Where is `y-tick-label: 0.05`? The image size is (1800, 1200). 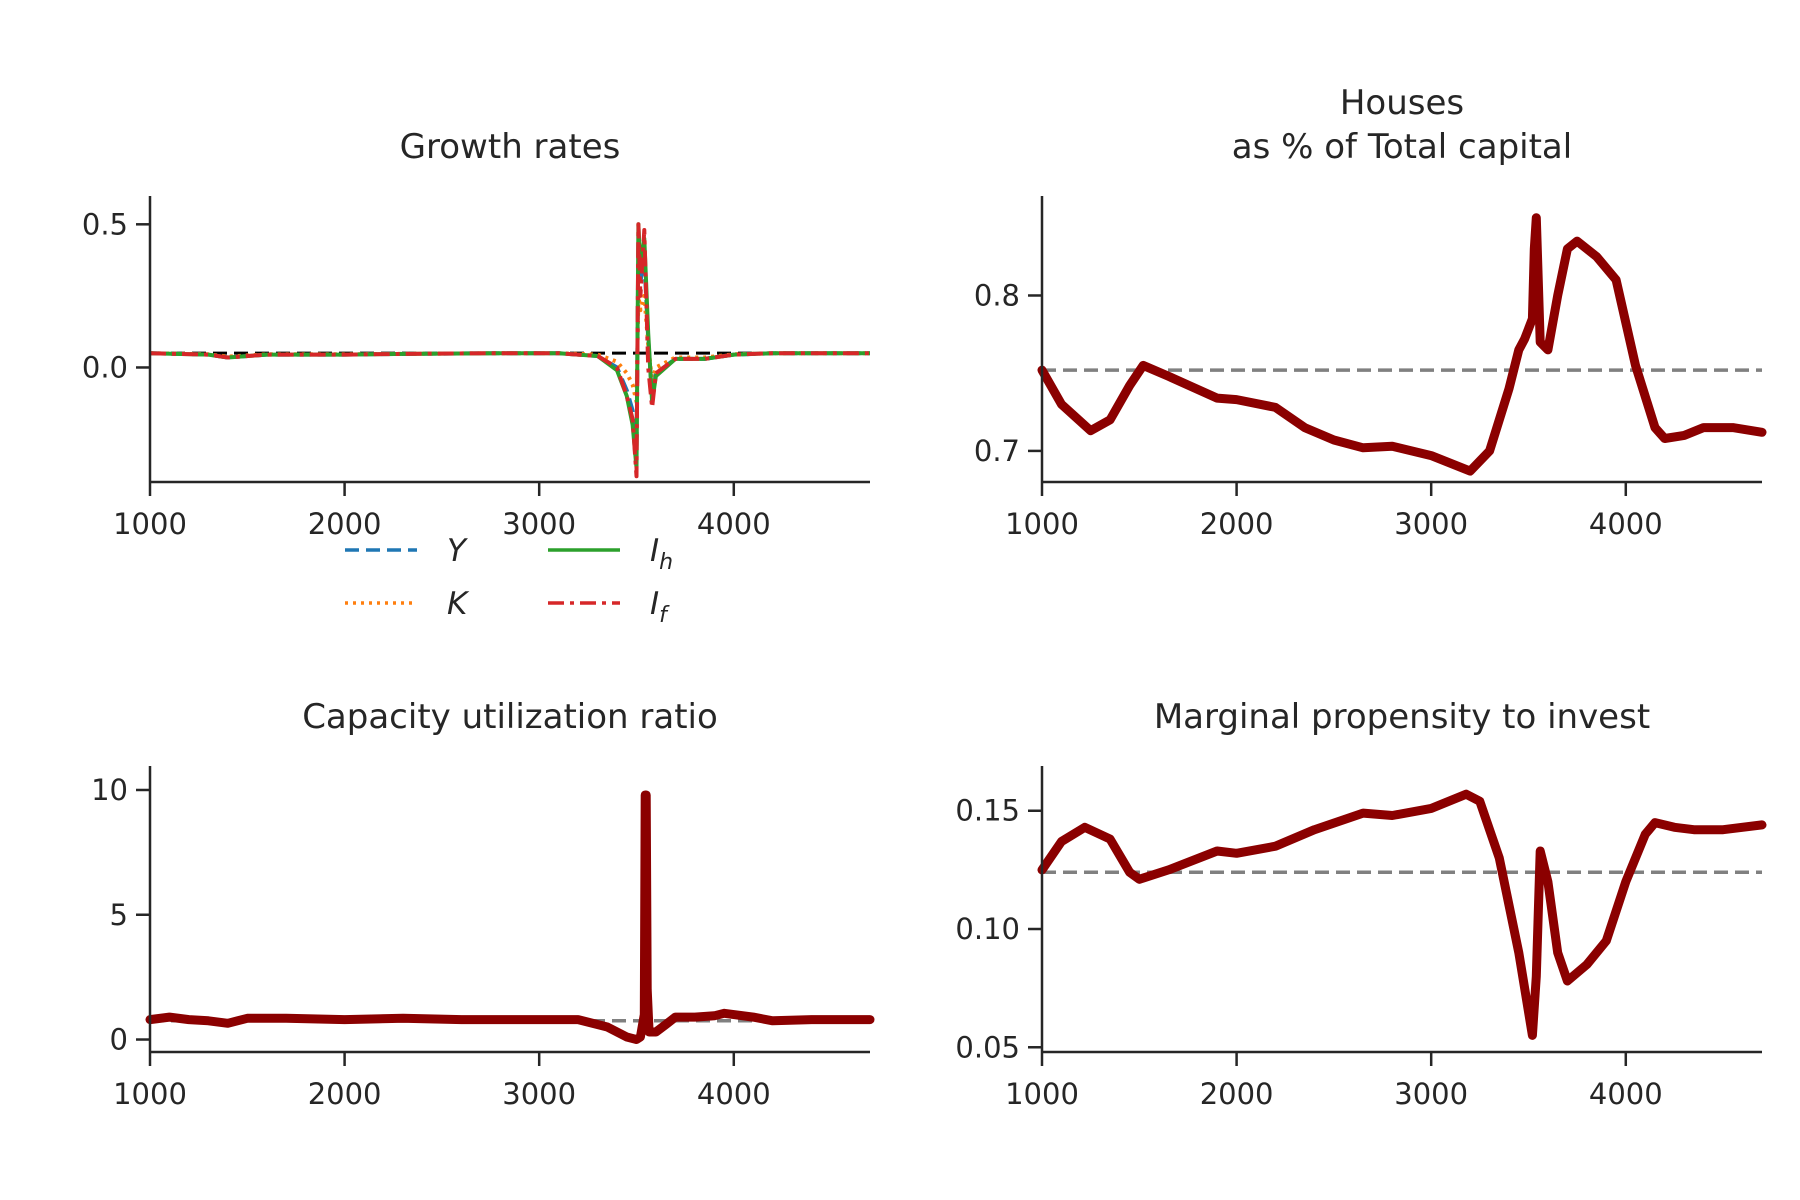
y-tick-label: 0.05 is located at coordinates (987, 1047).